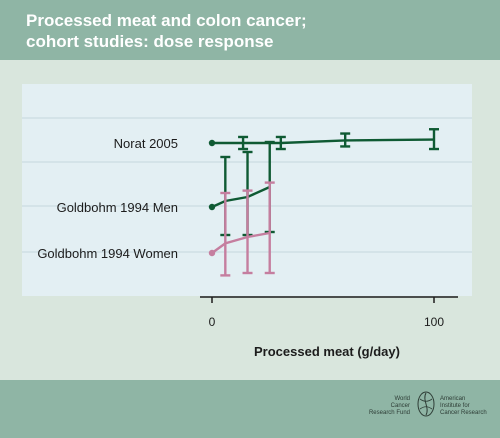 This screenshot has height=438, width=500. What do you see at coordinates (402, 399) in the screenshot?
I see `wcrf-line-1: World` at bounding box center [402, 399].